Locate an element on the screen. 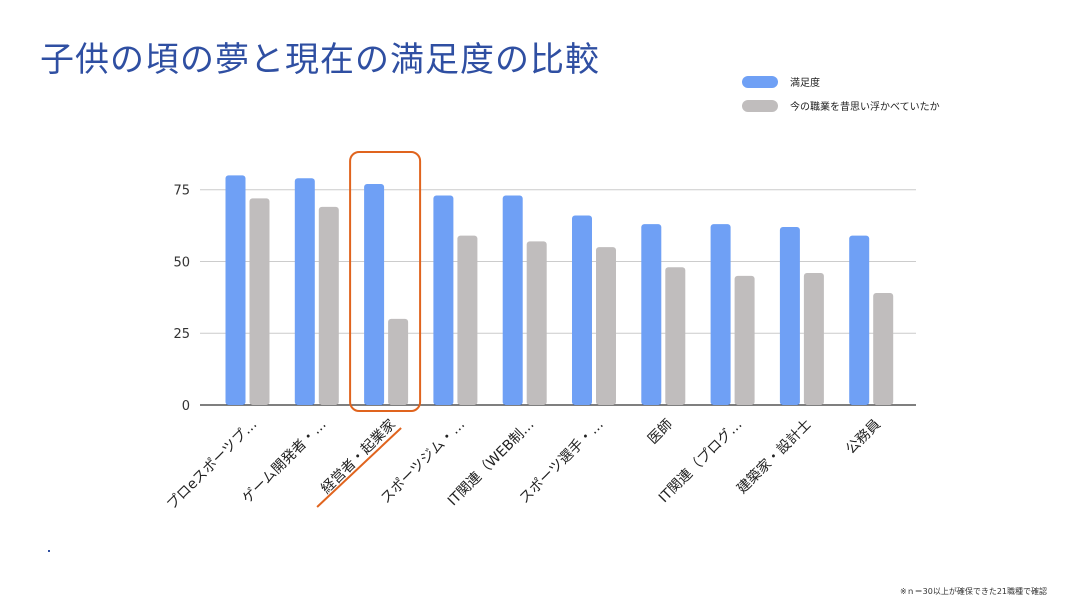 Image resolution: width=1077 pixels, height=607 pixels. highlight is located at coordinates (369, 329).